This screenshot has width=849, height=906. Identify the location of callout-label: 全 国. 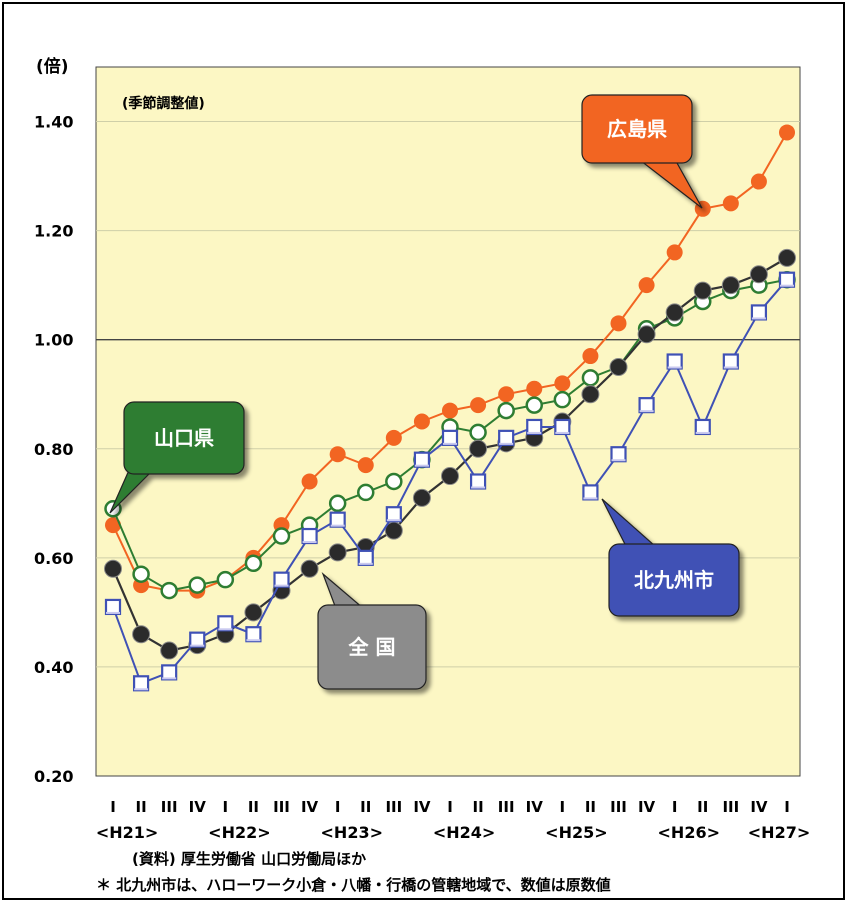
(372, 647).